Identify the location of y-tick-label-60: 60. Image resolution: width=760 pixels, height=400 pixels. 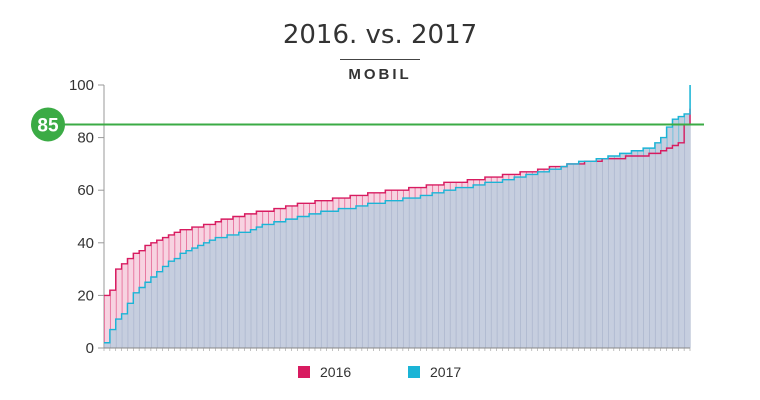
(85, 190).